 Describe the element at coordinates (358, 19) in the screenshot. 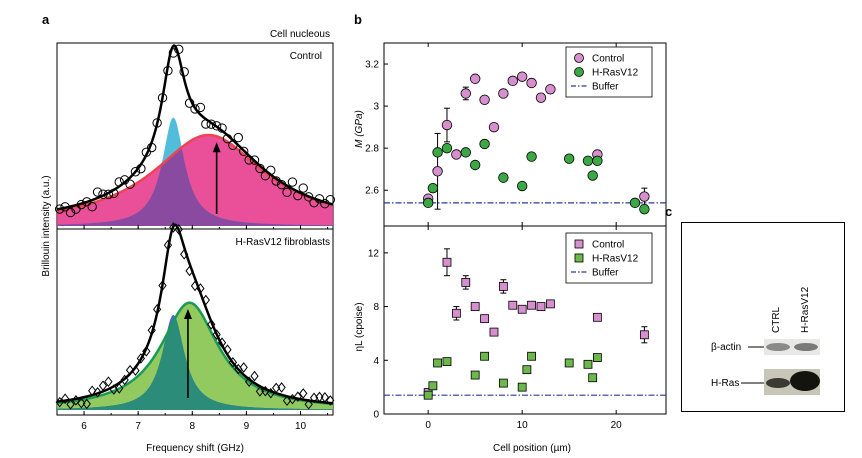

I see `panel-label-b: b` at that location.